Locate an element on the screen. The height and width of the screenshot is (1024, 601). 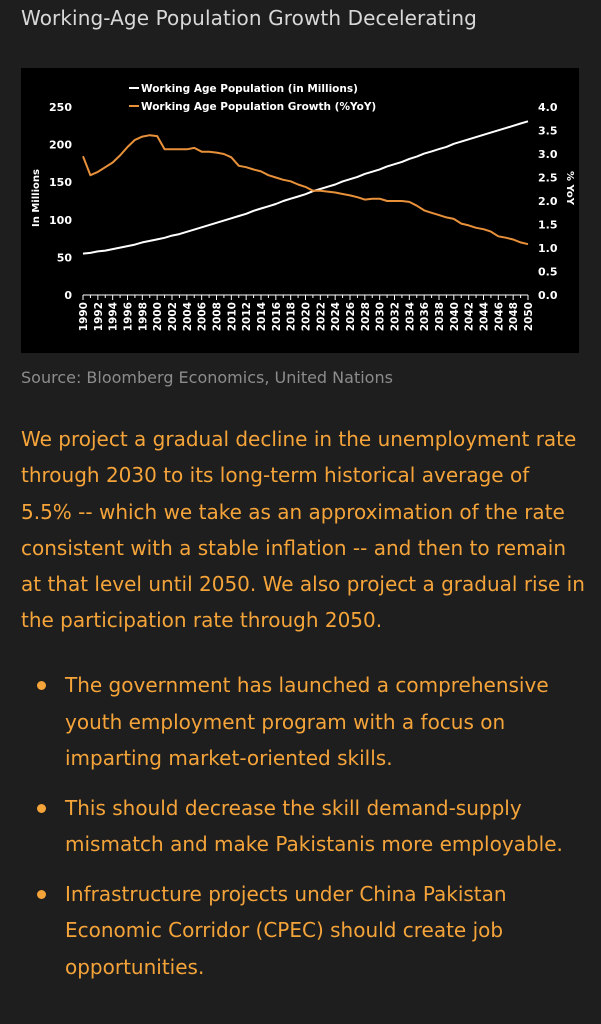
x-tick-label: 2006 is located at coordinates (203, 316).